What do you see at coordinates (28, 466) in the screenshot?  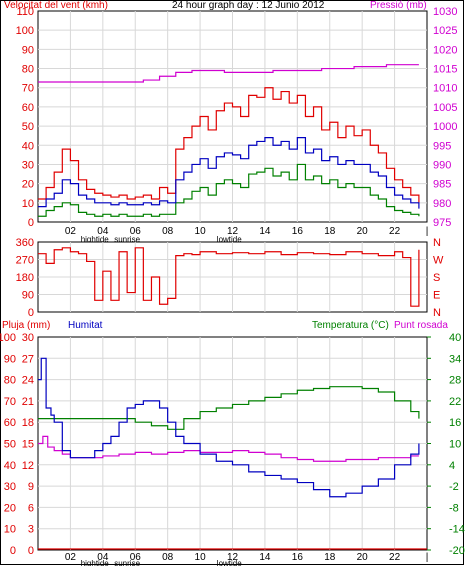 I see `humidity-y-tick: 12` at bounding box center [28, 466].